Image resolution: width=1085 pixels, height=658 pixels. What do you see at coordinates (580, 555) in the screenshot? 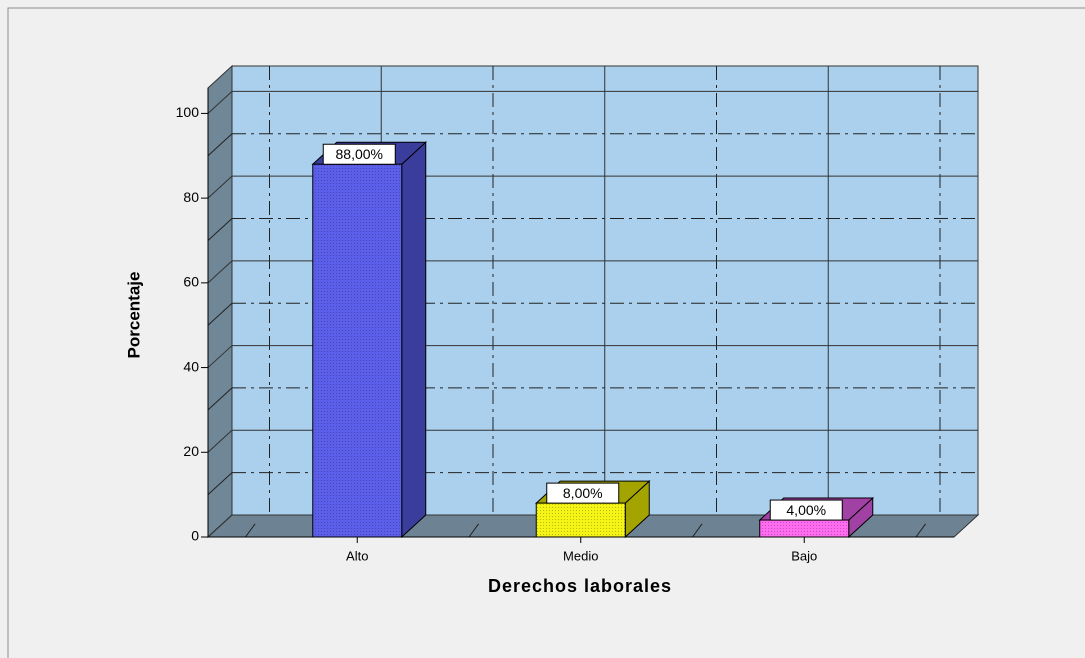
I see `x-tick-label: Medio` at bounding box center [580, 555].